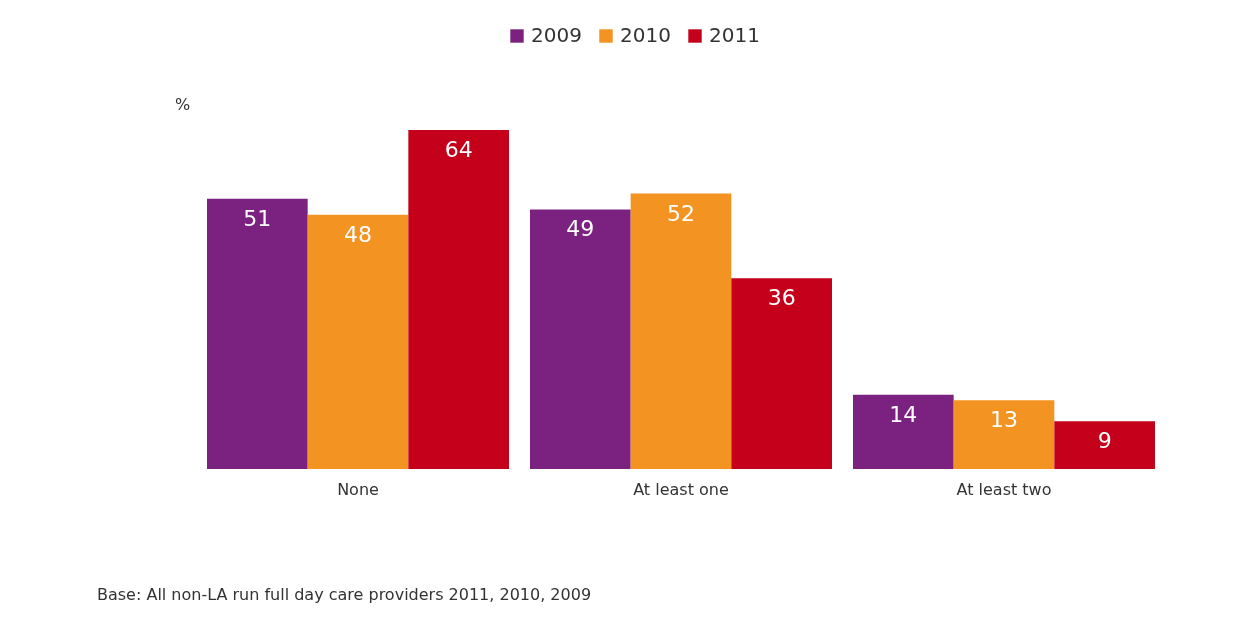  Describe the element at coordinates (1004, 420) in the screenshot. I see `data-label: 13` at that location.